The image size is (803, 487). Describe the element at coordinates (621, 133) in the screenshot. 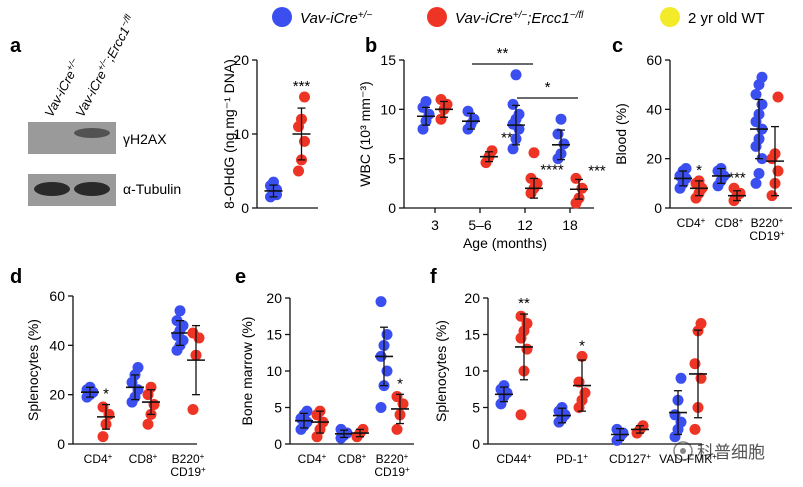

I see `y-axis-label: Blood (%)` at that location.